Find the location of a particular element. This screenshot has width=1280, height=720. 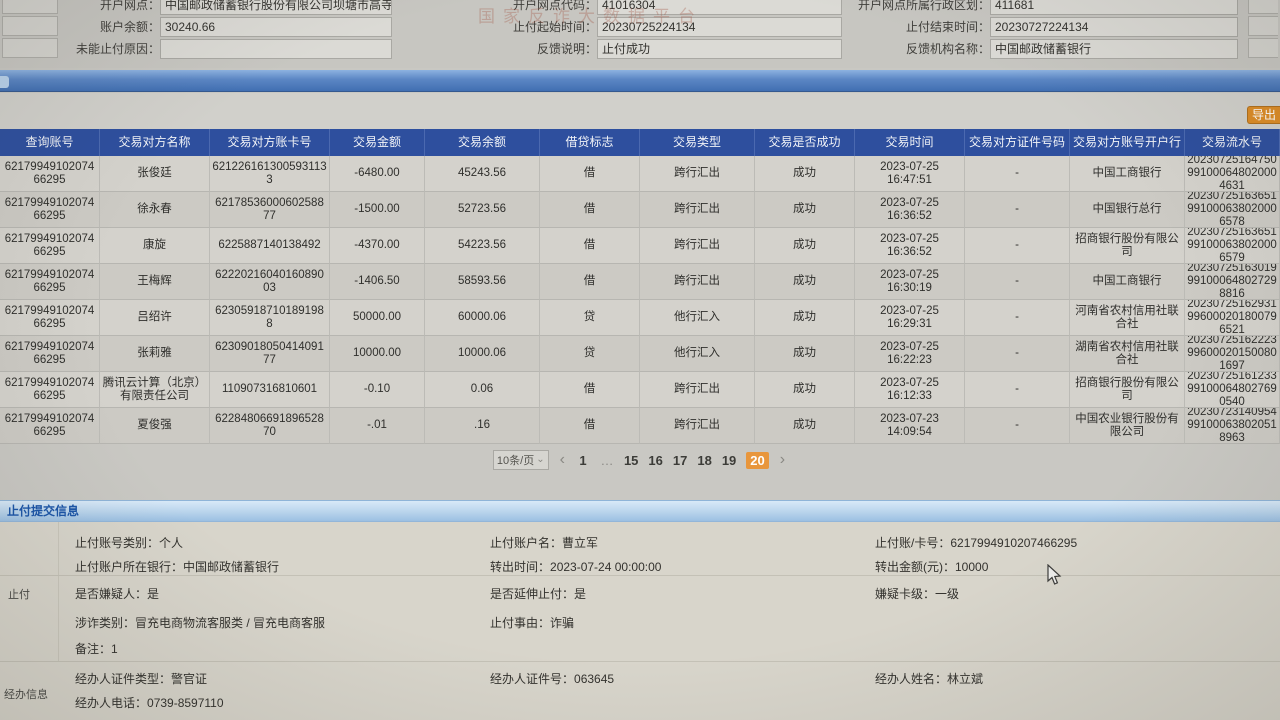

transfer-amount-field: 转出金额(元)：10000 is located at coordinates (932, 567).